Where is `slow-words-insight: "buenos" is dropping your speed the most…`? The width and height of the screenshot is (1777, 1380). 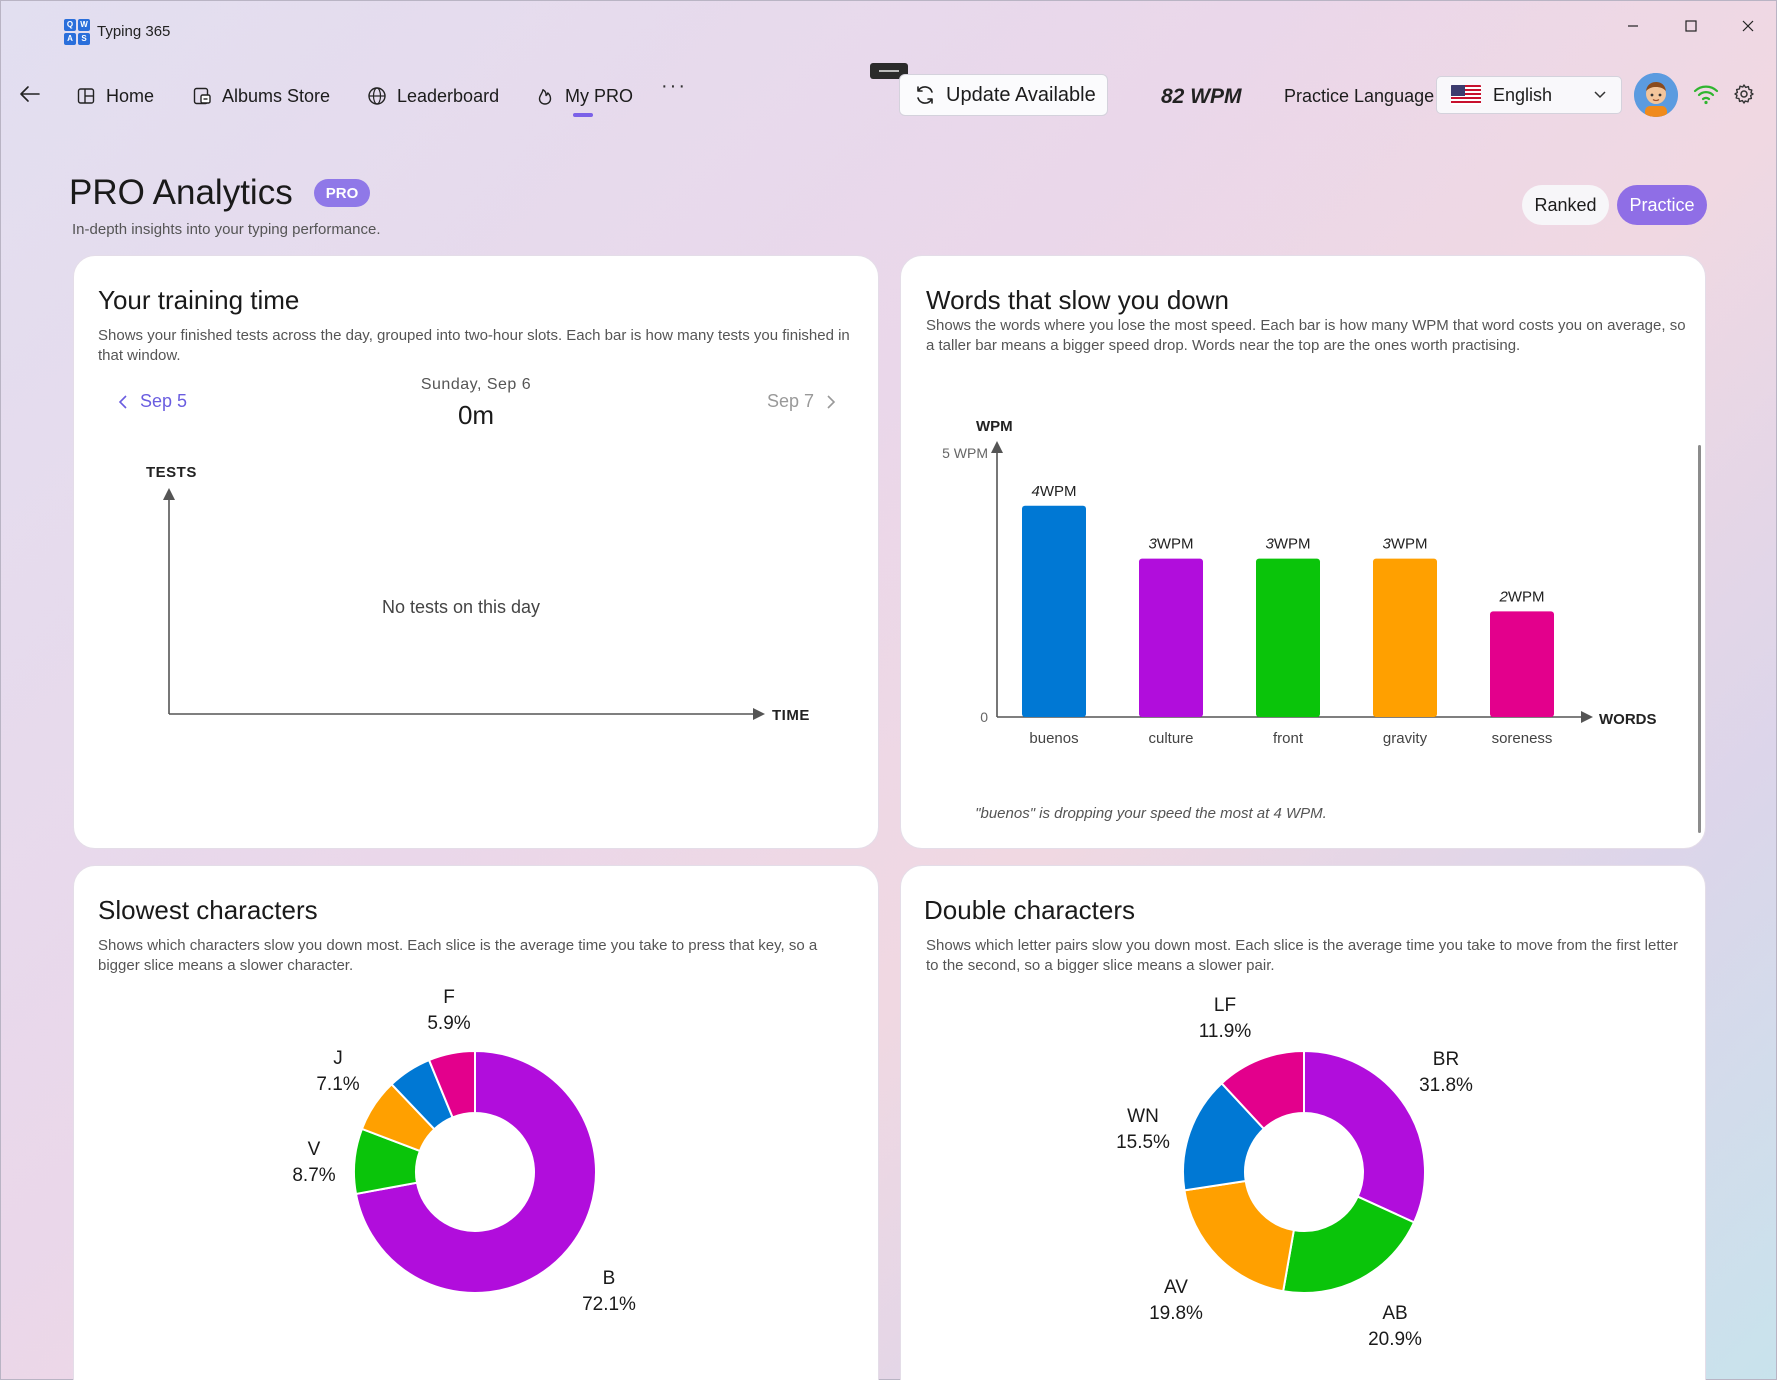
slow-words-insight: "buenos" is dropping your speed the most… is located at coordinates (1151, 813).